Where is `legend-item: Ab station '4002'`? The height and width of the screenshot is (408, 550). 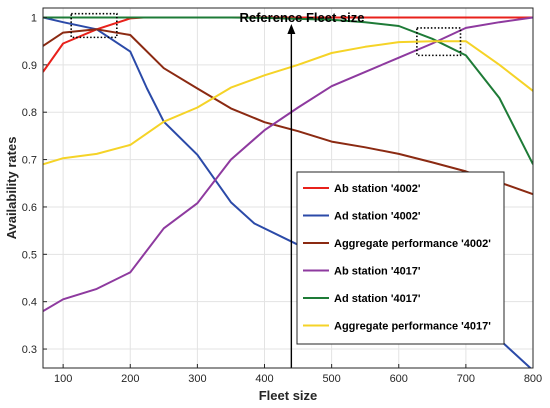
legend-item: Ab station '4002' is located at coordinates (362, 189).